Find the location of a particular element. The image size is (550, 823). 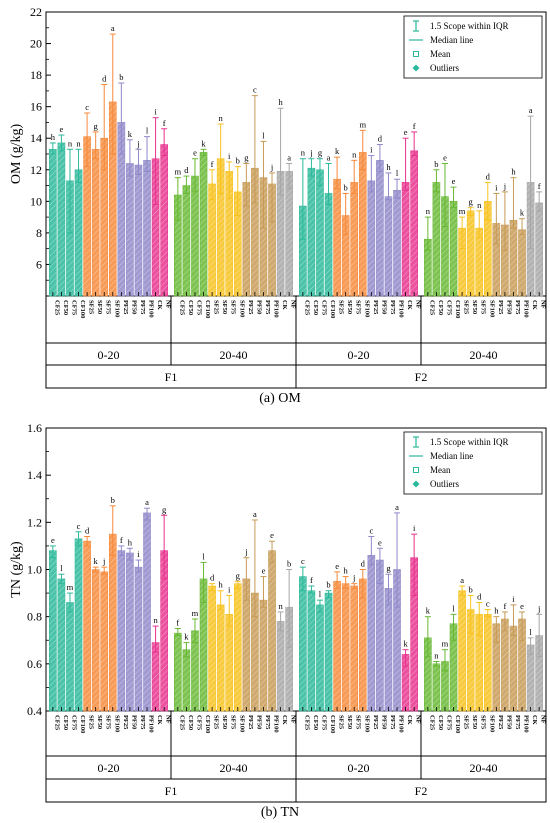

legend-label: Mean is located at coordinates (440, 54).